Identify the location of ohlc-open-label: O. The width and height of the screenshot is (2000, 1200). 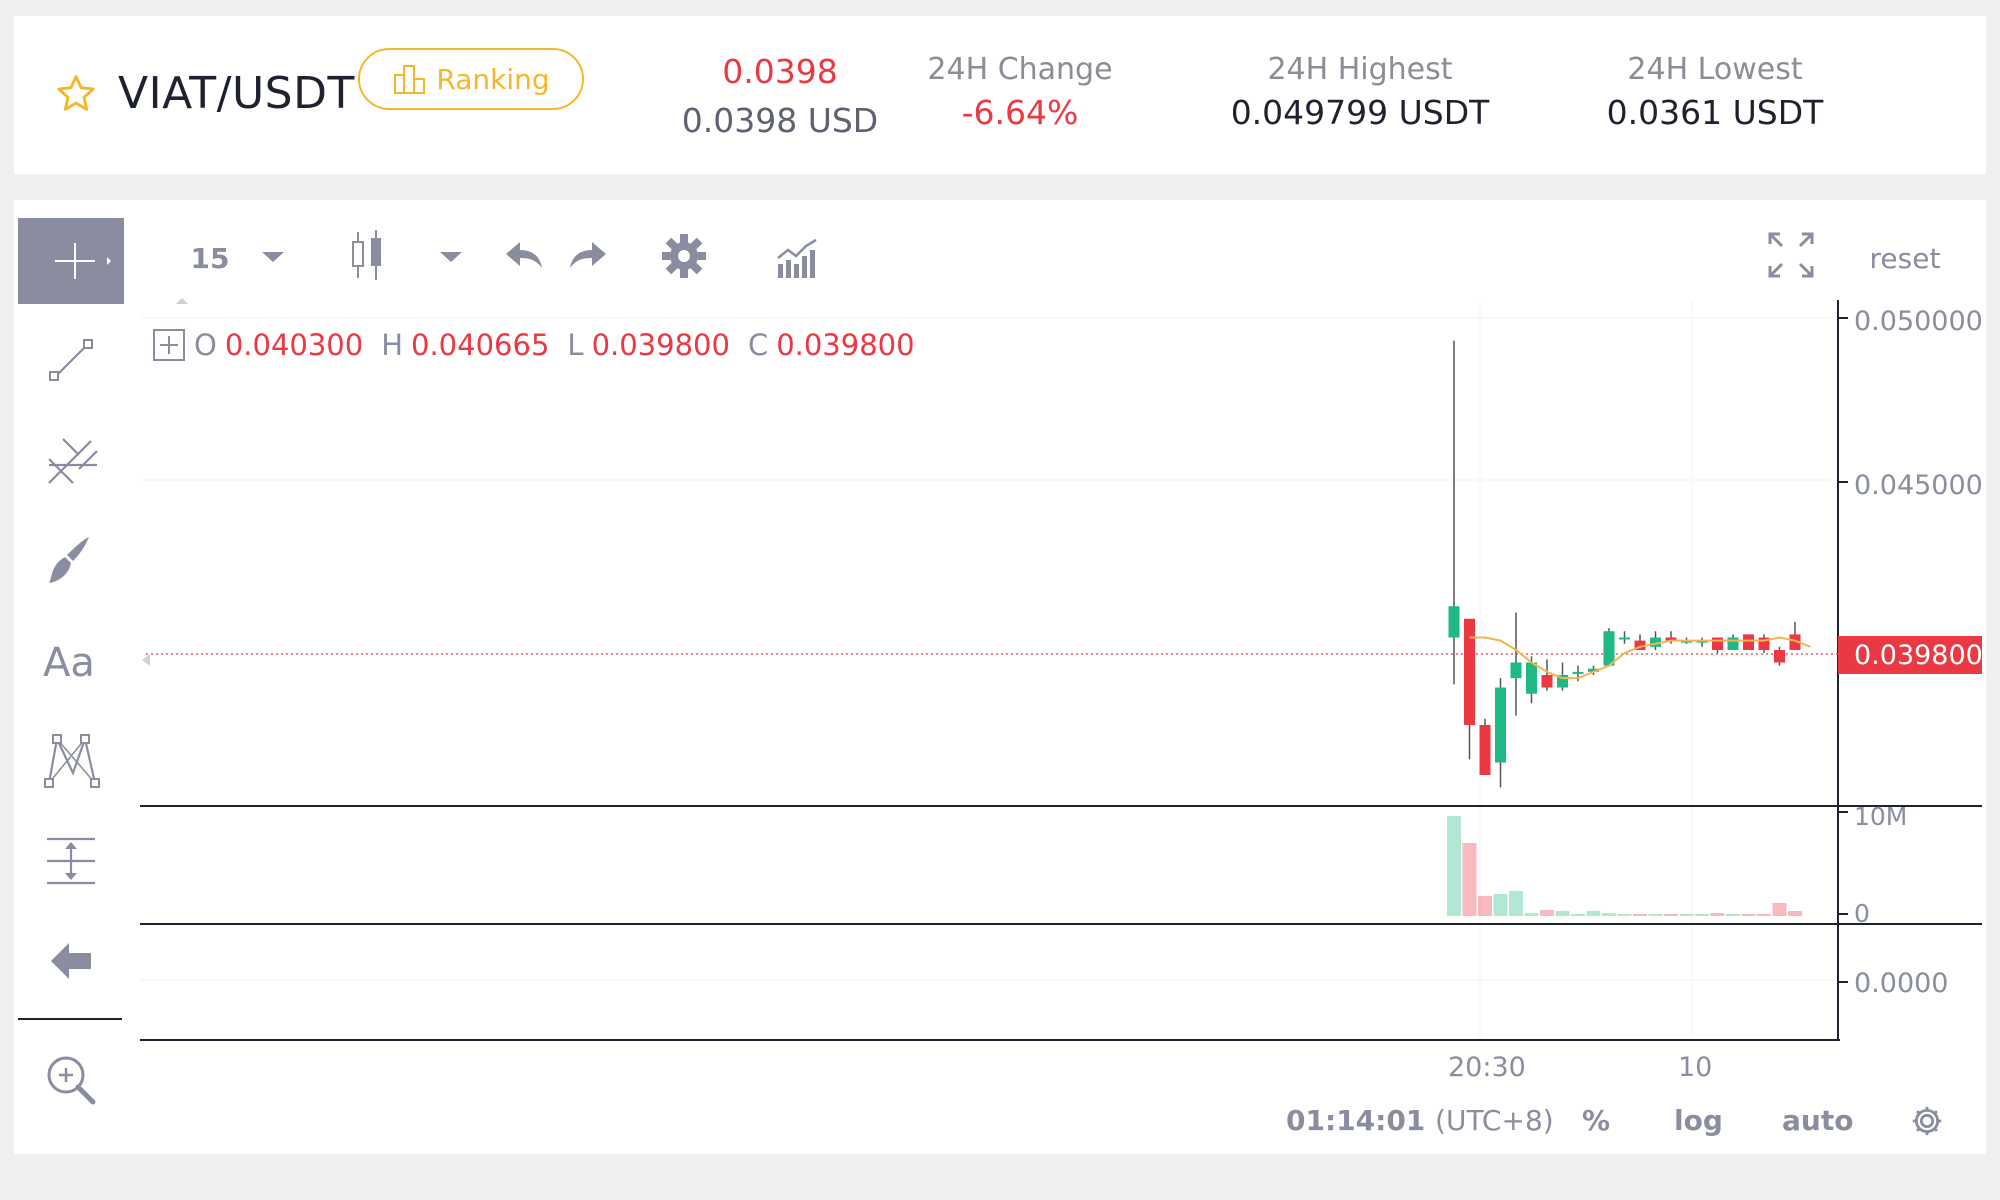
(205, 345).